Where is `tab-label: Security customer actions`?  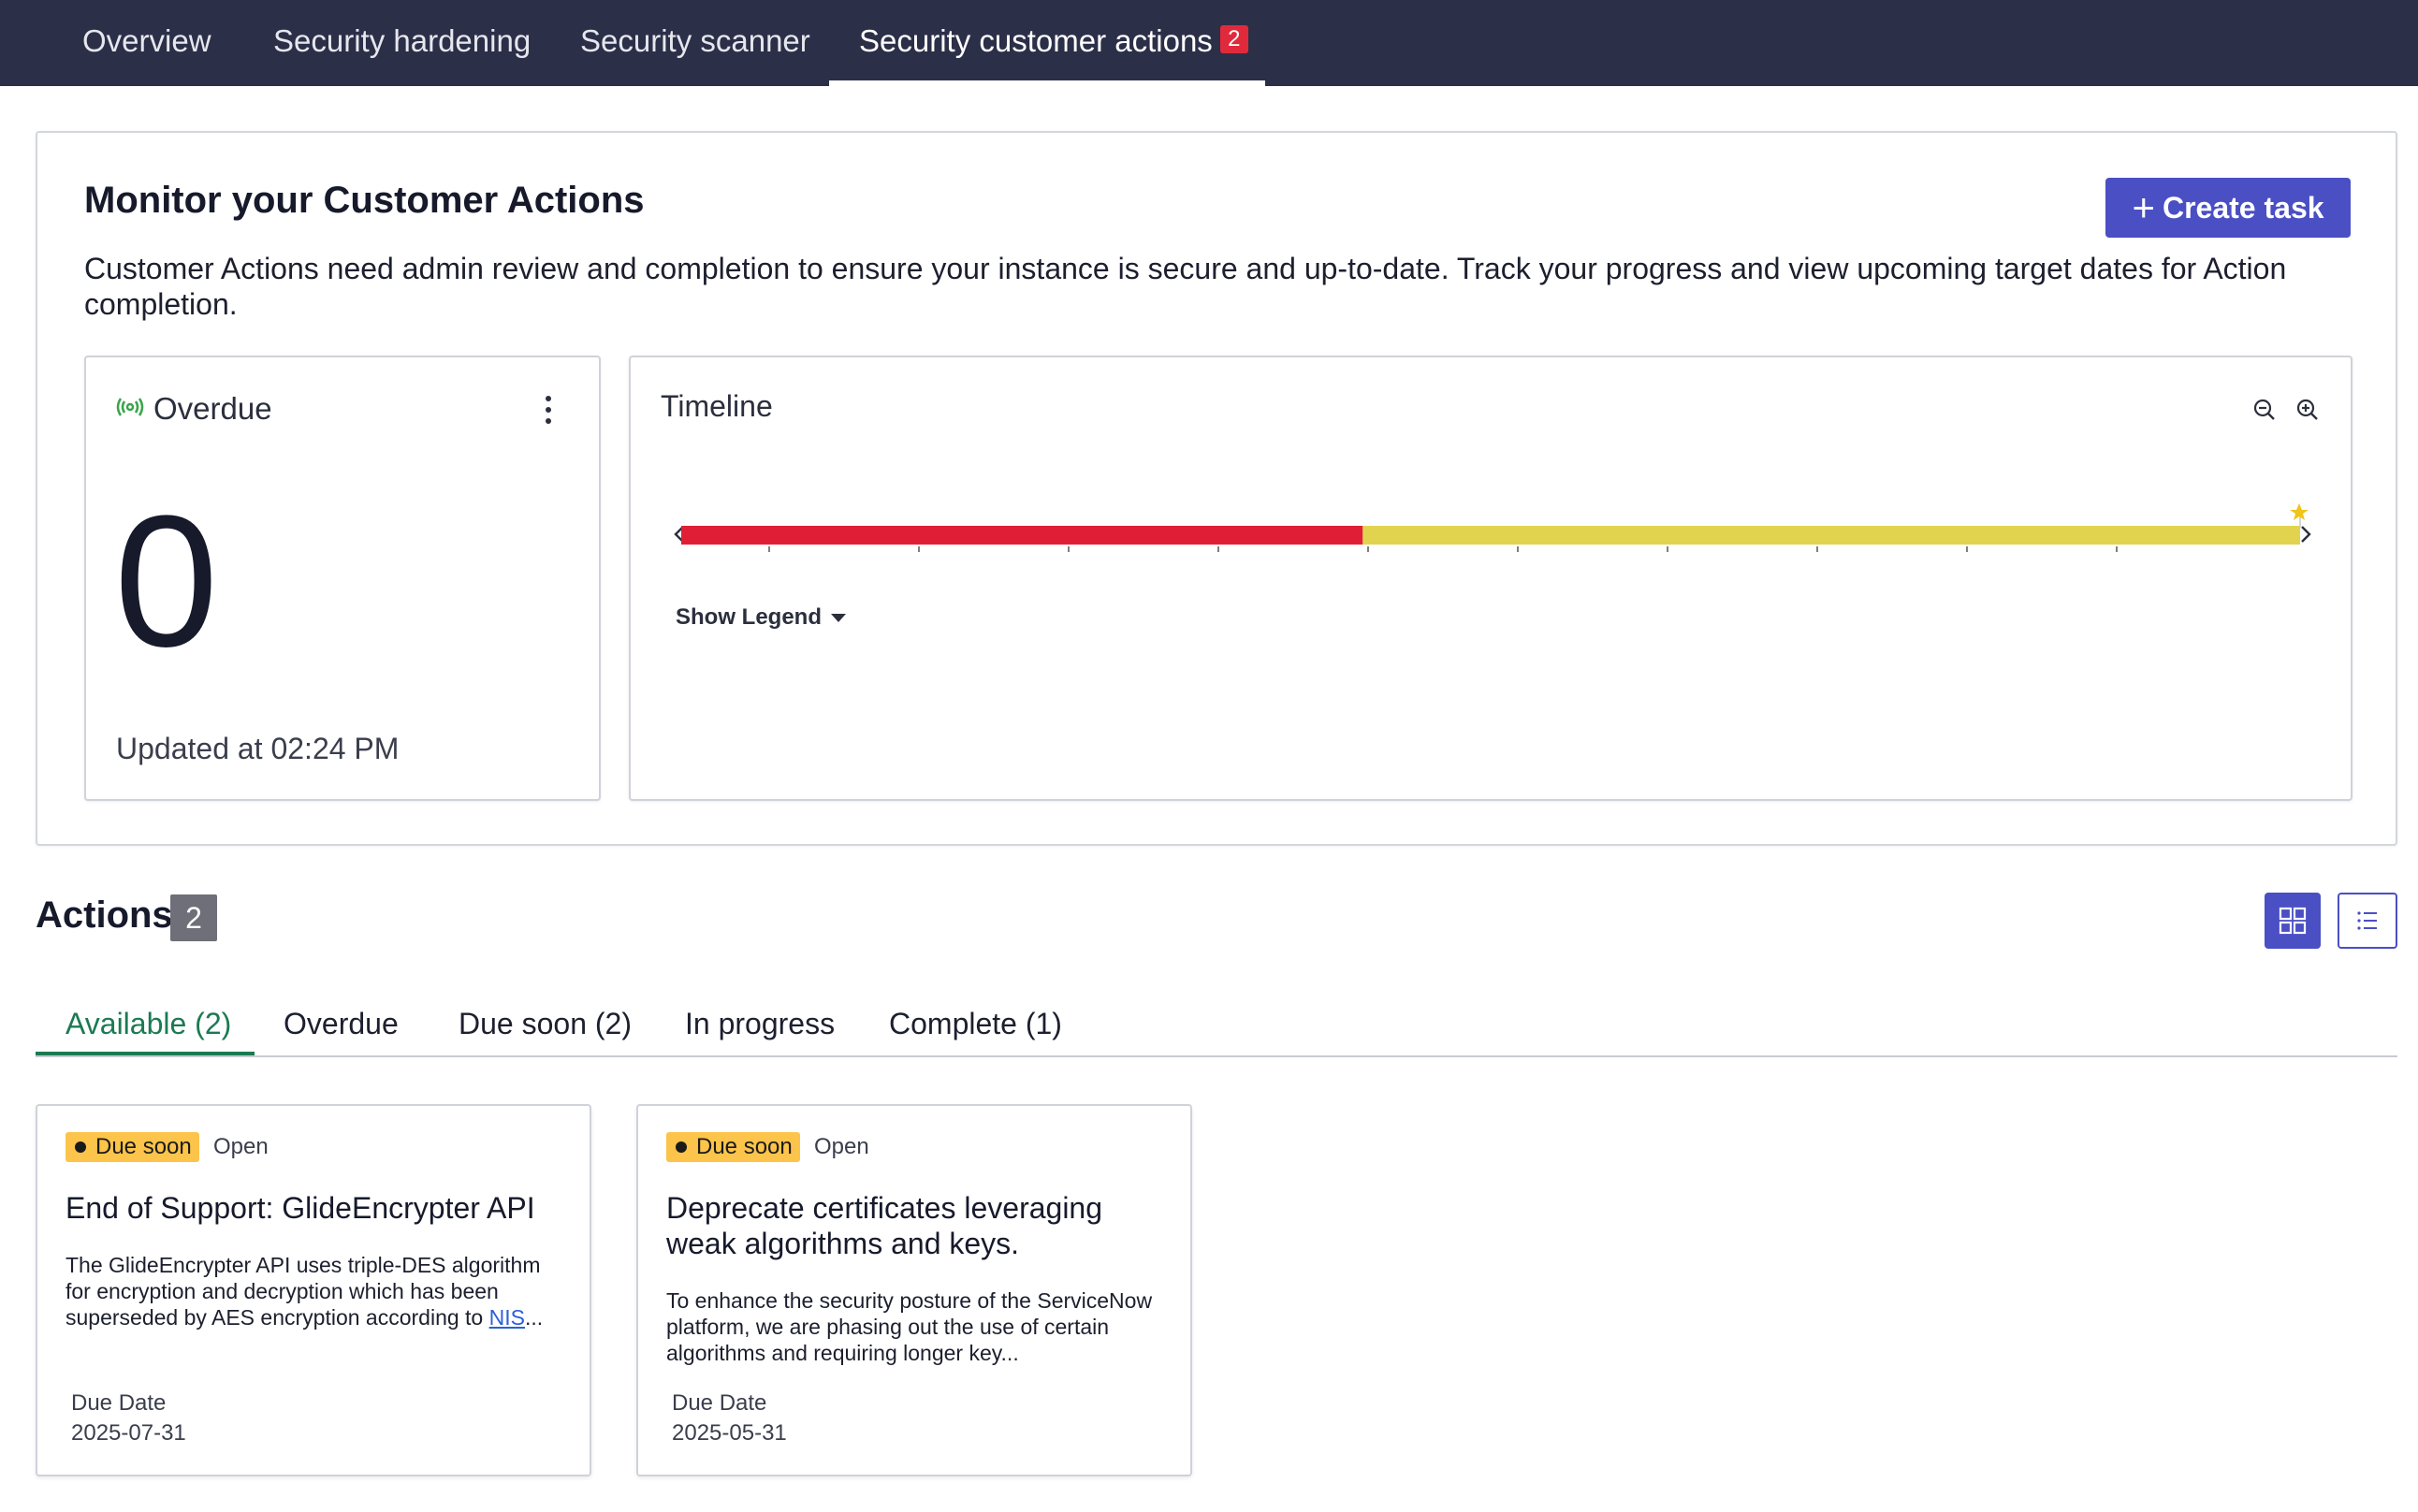 tab-label: Security customer actions is located at coordinates (1036, 40).